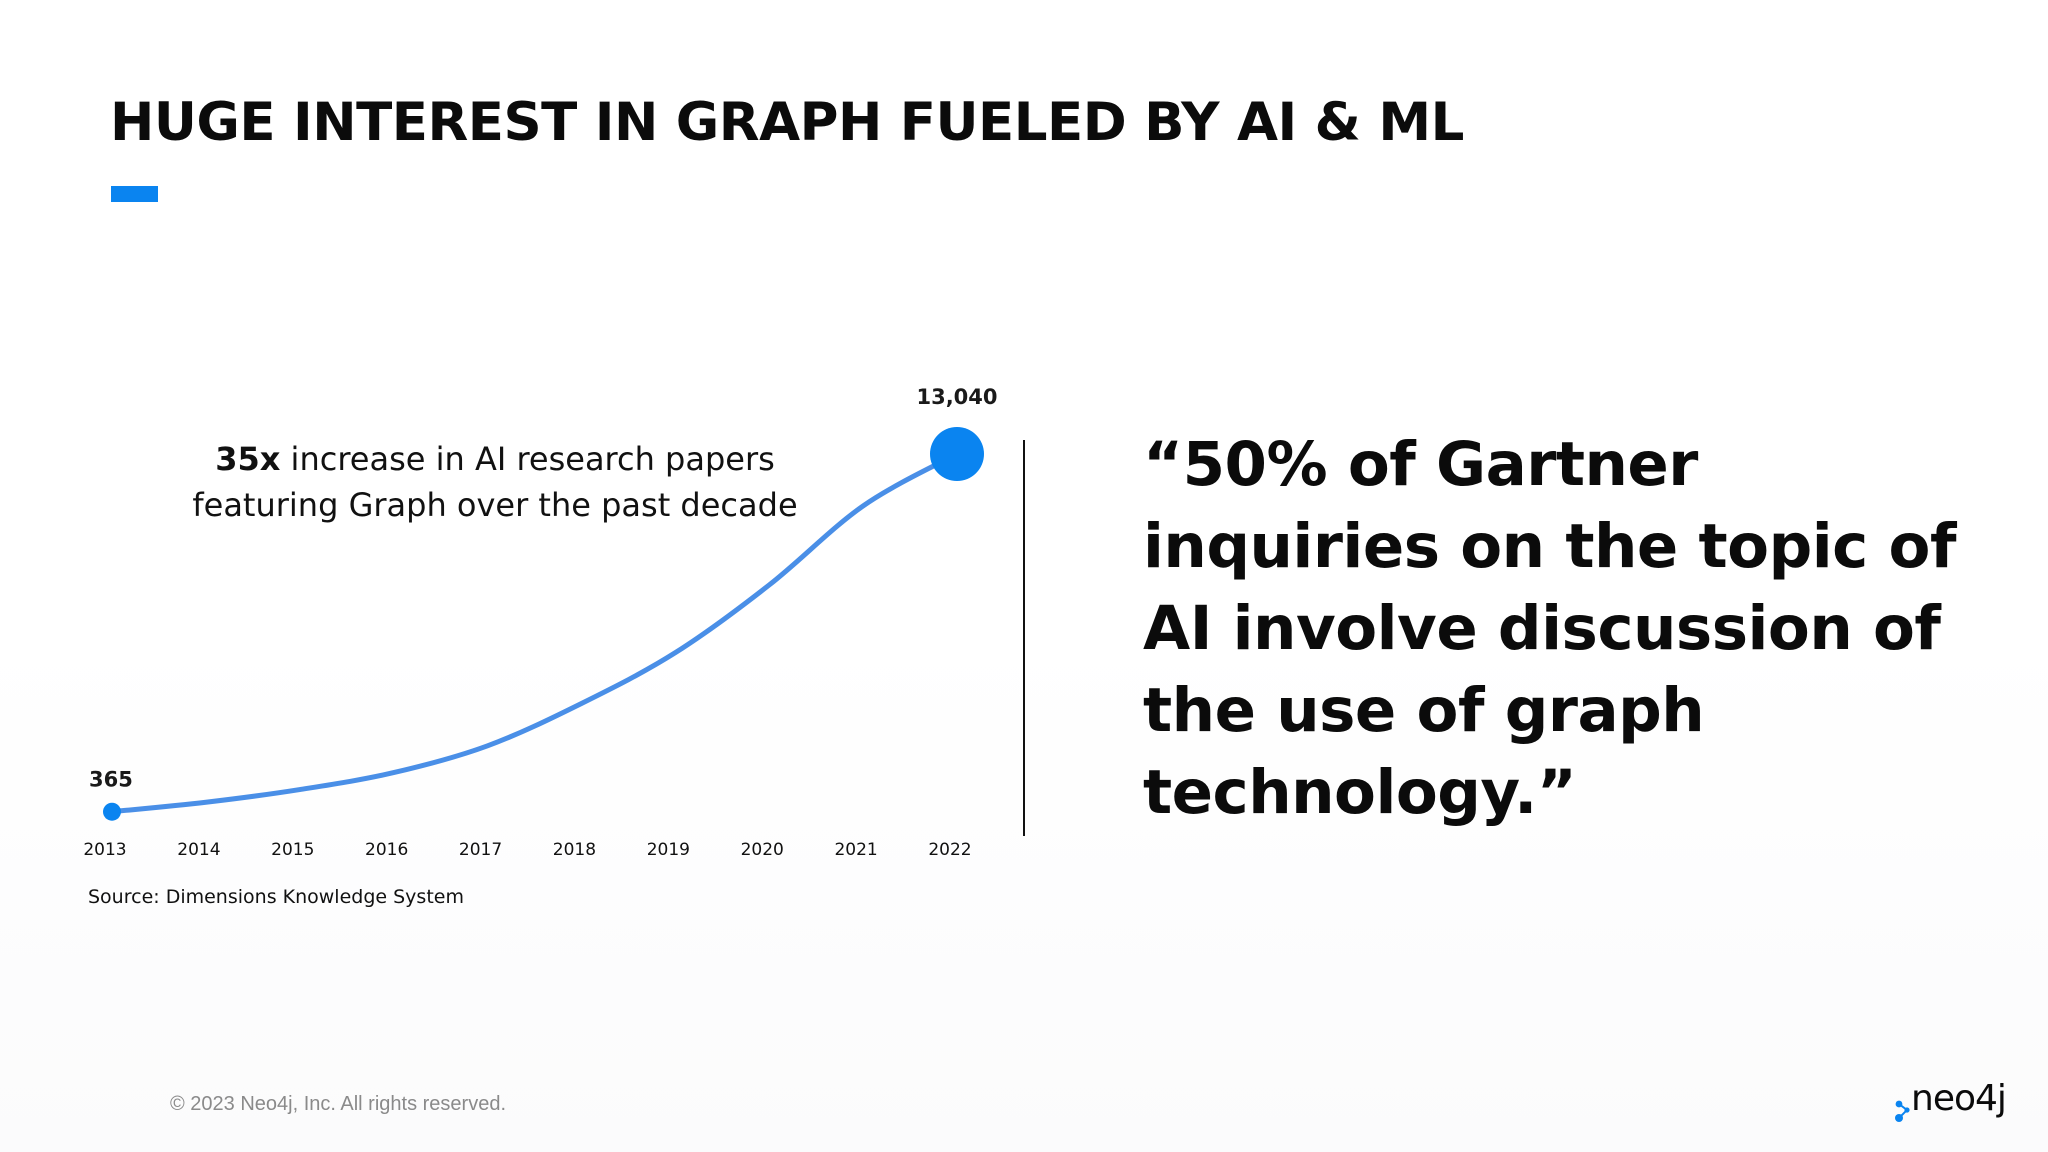  What do you see at coordinates (111, 780) in the screenshot?
I see `data-label: 365` at bounding box center [111, 780].